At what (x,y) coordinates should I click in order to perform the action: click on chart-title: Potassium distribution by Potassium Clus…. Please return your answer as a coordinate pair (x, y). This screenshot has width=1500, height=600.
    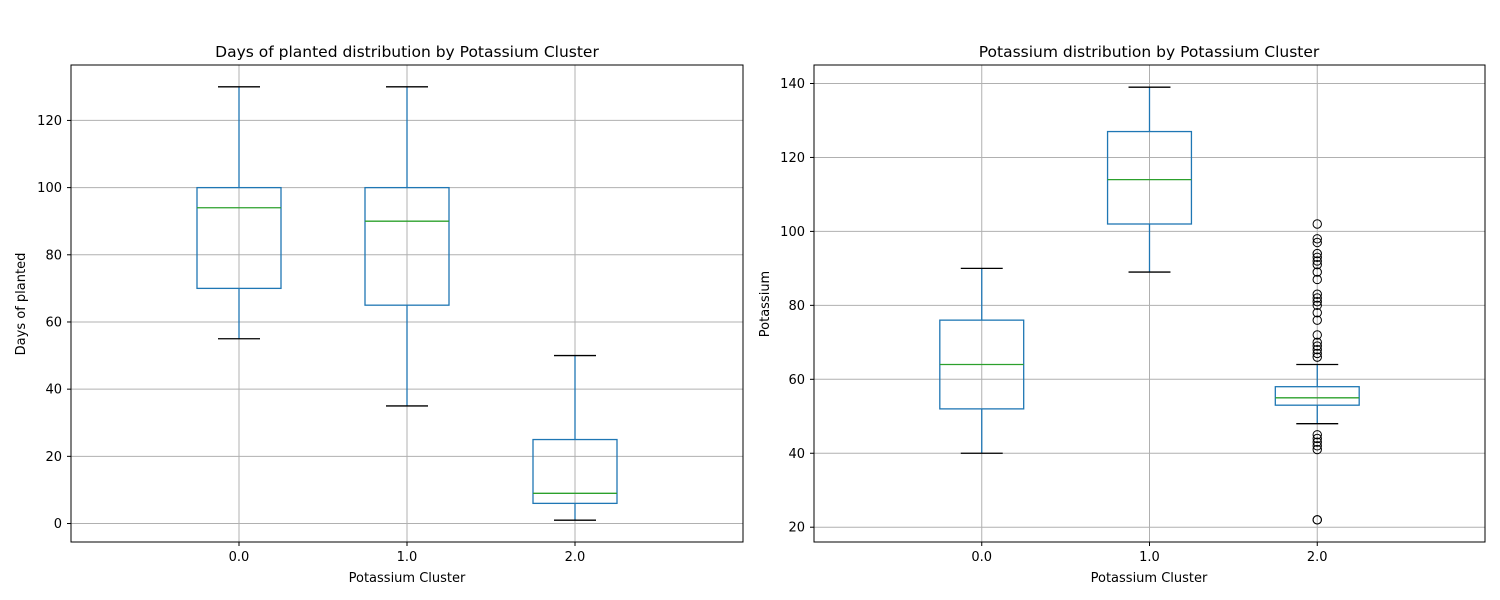
    Looking at the image, I should click on (1149, 52).